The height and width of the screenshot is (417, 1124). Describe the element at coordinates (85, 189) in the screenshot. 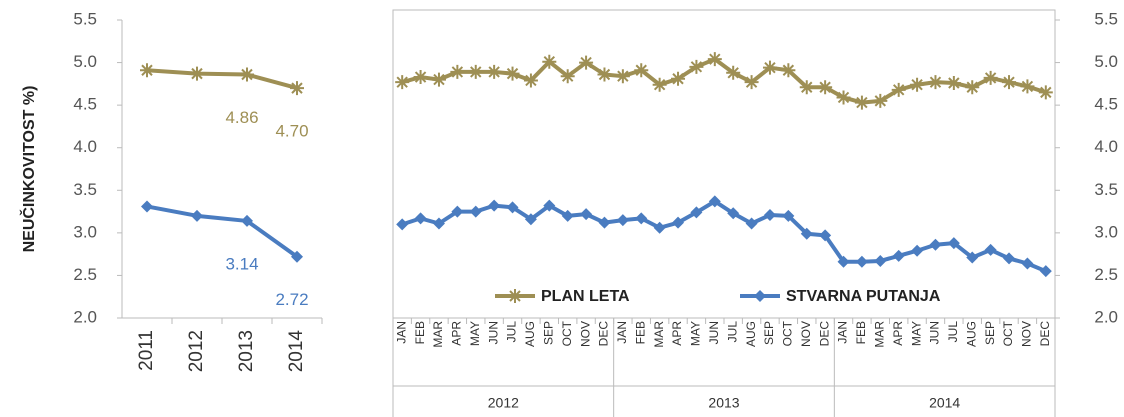

I see `y-tick-label: 3.5` at that location.